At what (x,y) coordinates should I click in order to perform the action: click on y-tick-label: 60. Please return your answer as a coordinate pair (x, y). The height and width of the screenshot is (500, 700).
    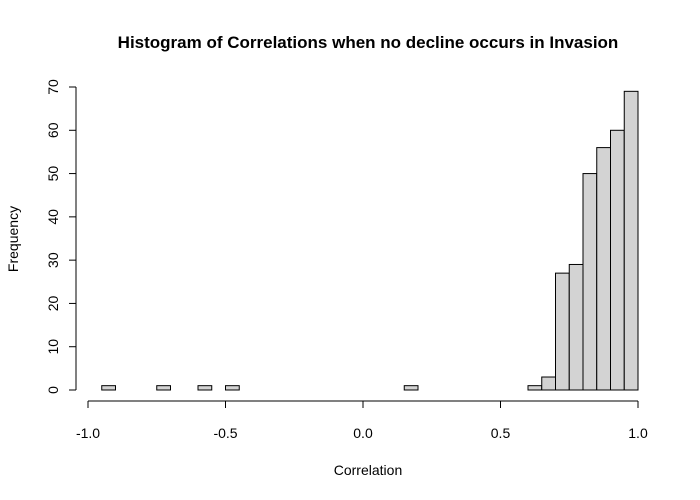
    Looking at the image, I should click on (53, 130).